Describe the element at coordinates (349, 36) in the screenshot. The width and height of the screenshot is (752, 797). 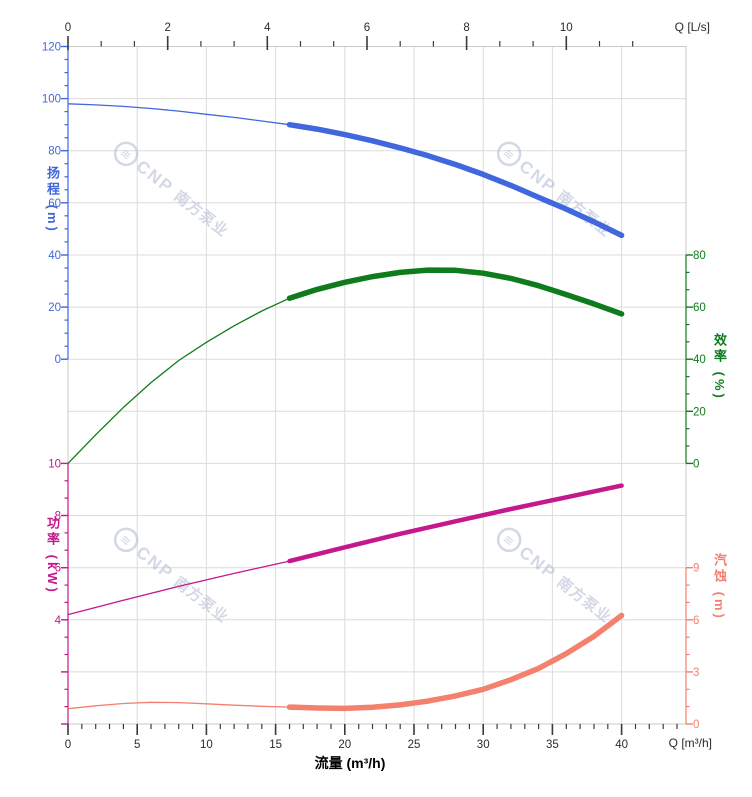
I see `top-x-axis: 0 2 4 6 8 10` at that location.